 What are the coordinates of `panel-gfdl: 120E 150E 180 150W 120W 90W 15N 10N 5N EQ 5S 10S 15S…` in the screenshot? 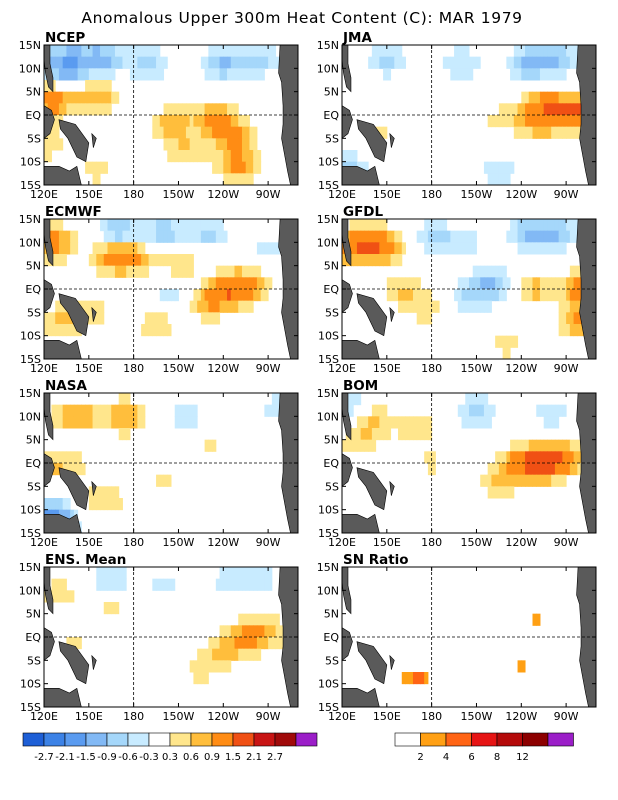 It's located at (457, 289).